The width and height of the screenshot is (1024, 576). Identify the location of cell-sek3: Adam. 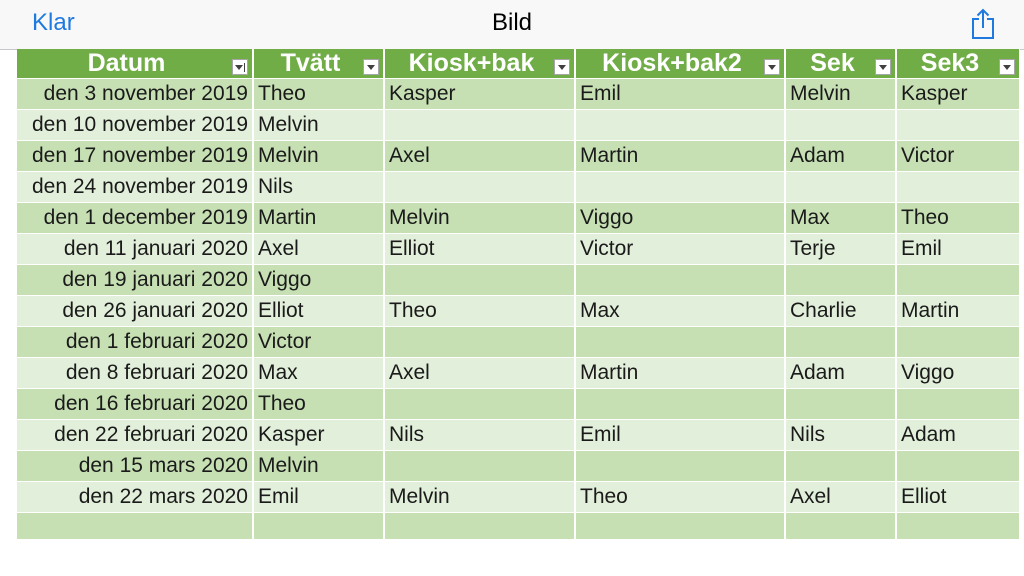
(958, 435).